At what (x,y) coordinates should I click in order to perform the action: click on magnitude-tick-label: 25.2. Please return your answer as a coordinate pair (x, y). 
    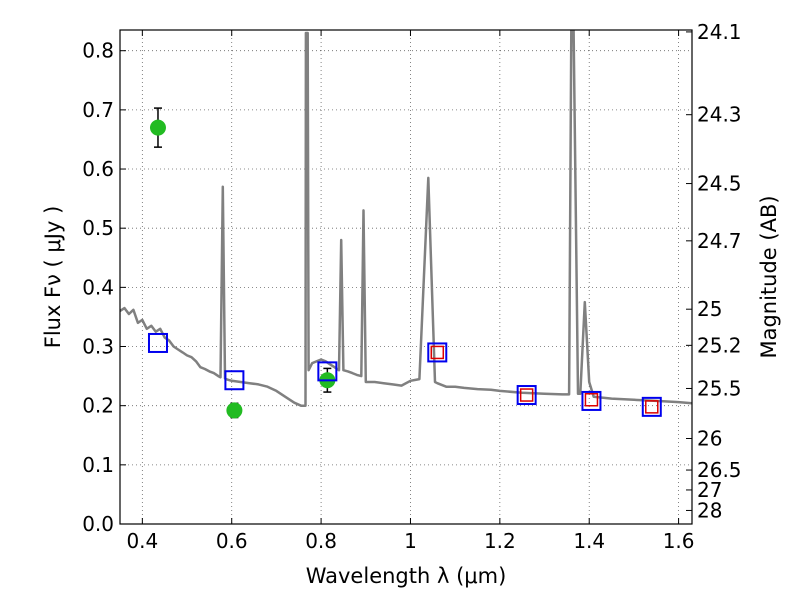
    Looking at the image, I should click on (719, 345).